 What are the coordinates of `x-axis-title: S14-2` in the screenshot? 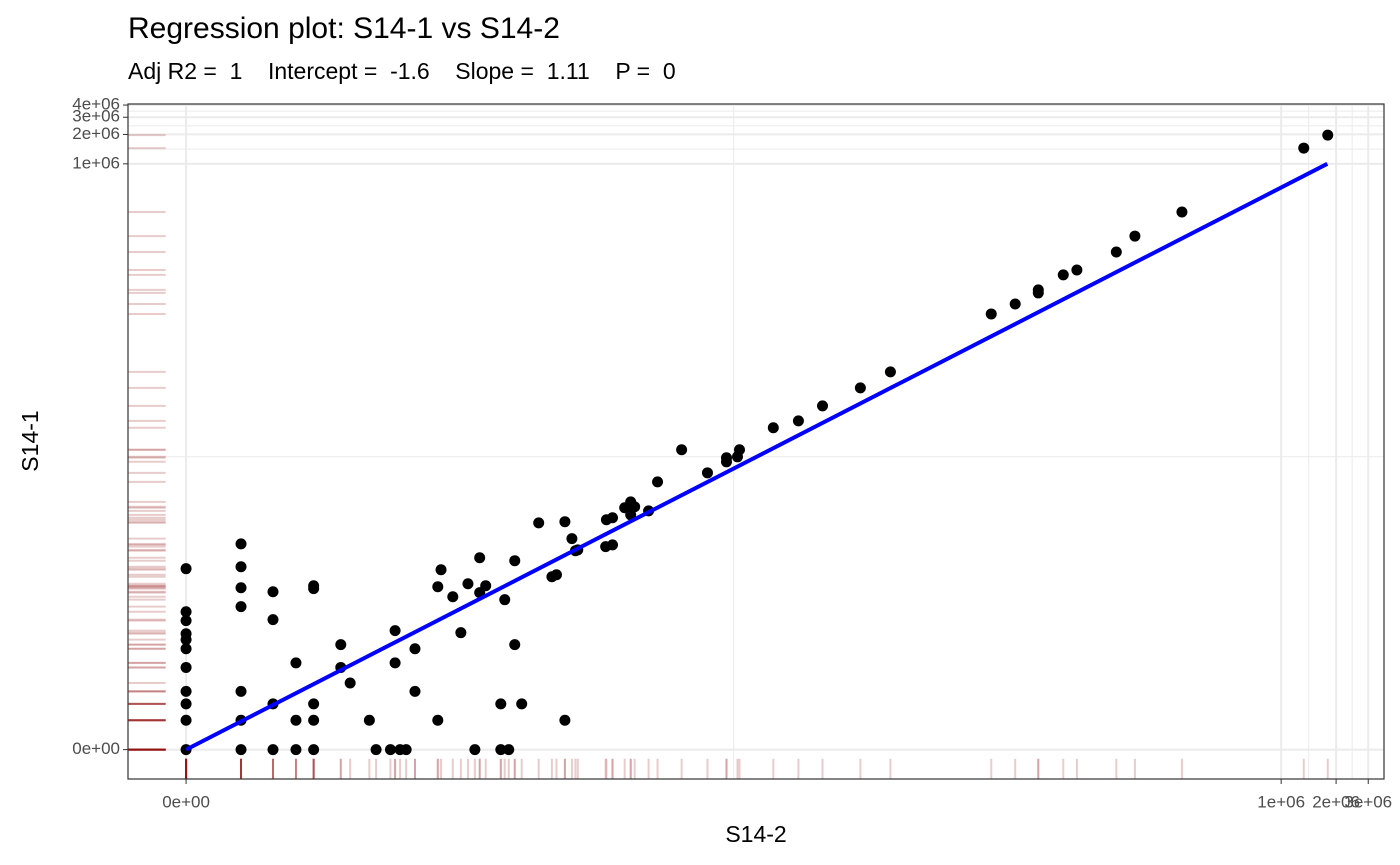 It's located at (755, 834).